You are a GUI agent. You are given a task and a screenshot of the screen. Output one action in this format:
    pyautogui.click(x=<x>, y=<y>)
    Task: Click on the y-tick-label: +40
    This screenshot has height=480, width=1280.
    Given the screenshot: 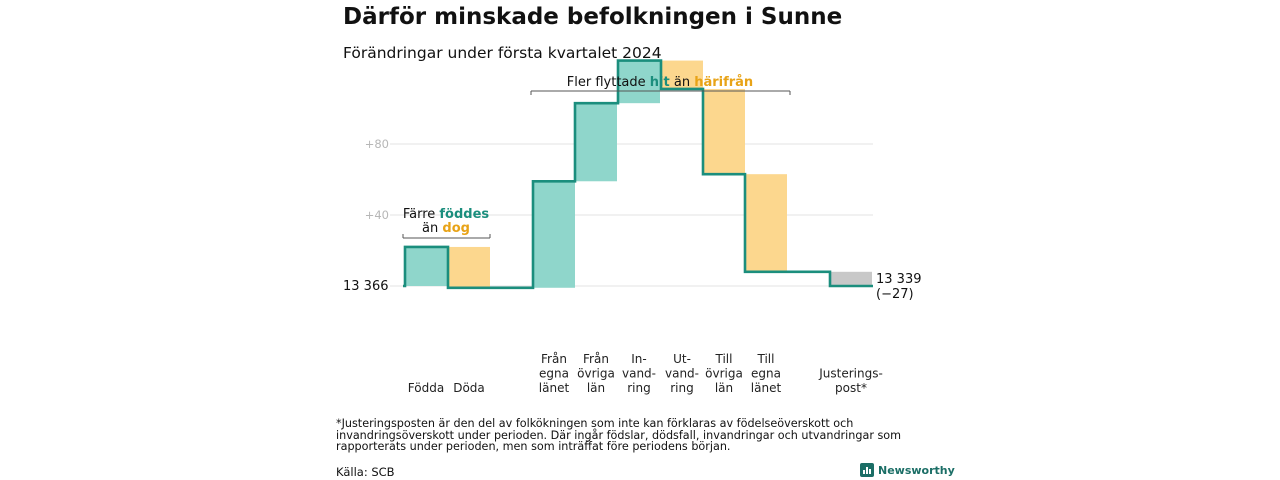 What is the action you would take?
    pyautogui.click(x=377, y=215)
    